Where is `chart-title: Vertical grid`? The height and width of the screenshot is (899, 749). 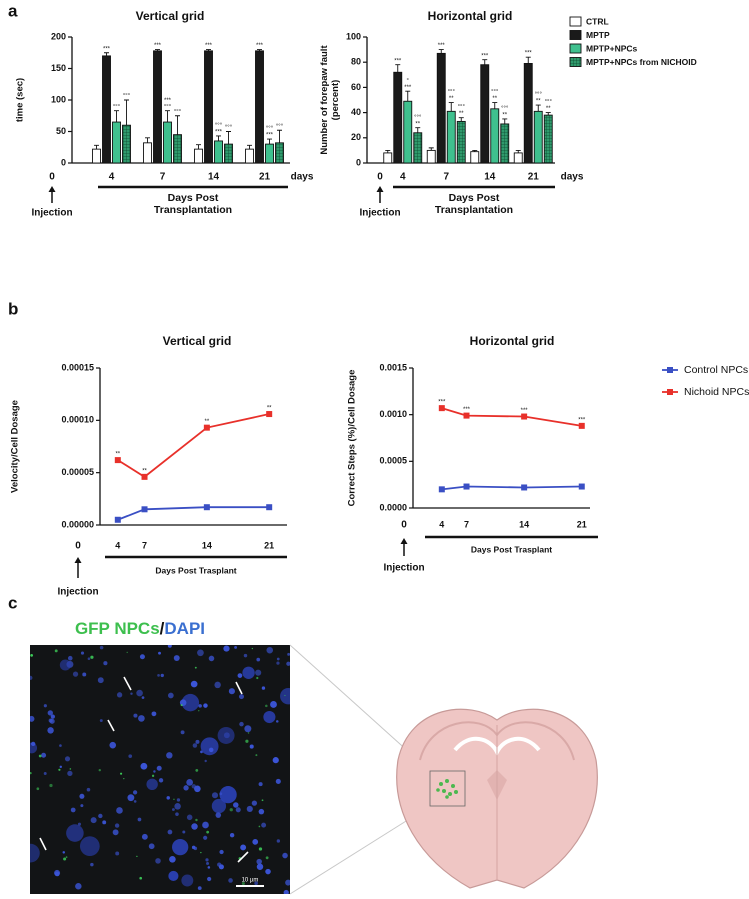 chart-title: Vertical grid is located at coordinates (170, 16).